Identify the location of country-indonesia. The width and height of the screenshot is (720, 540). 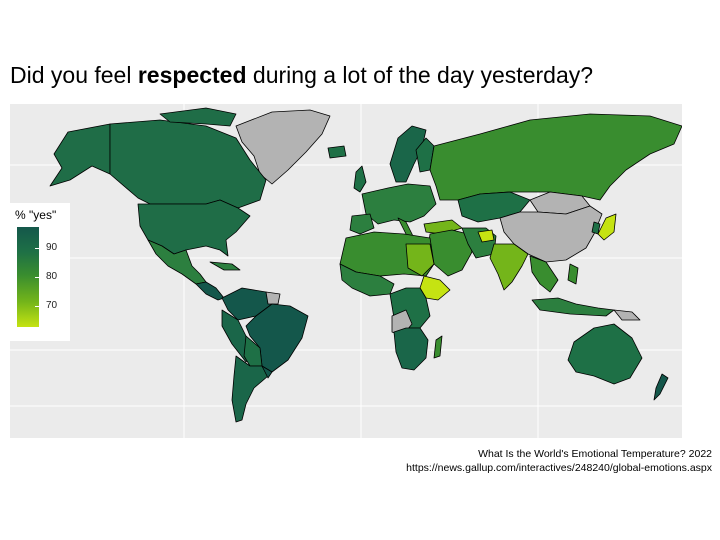
(573, 307).